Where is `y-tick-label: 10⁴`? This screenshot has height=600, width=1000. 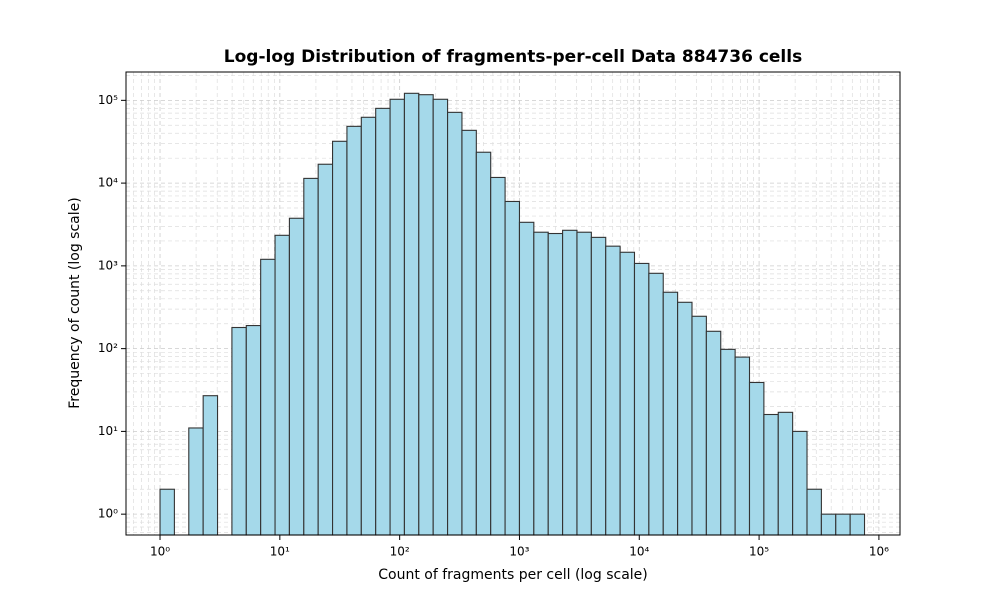
y-tick-label: 10⁴ is located at coordinates (108, 183).